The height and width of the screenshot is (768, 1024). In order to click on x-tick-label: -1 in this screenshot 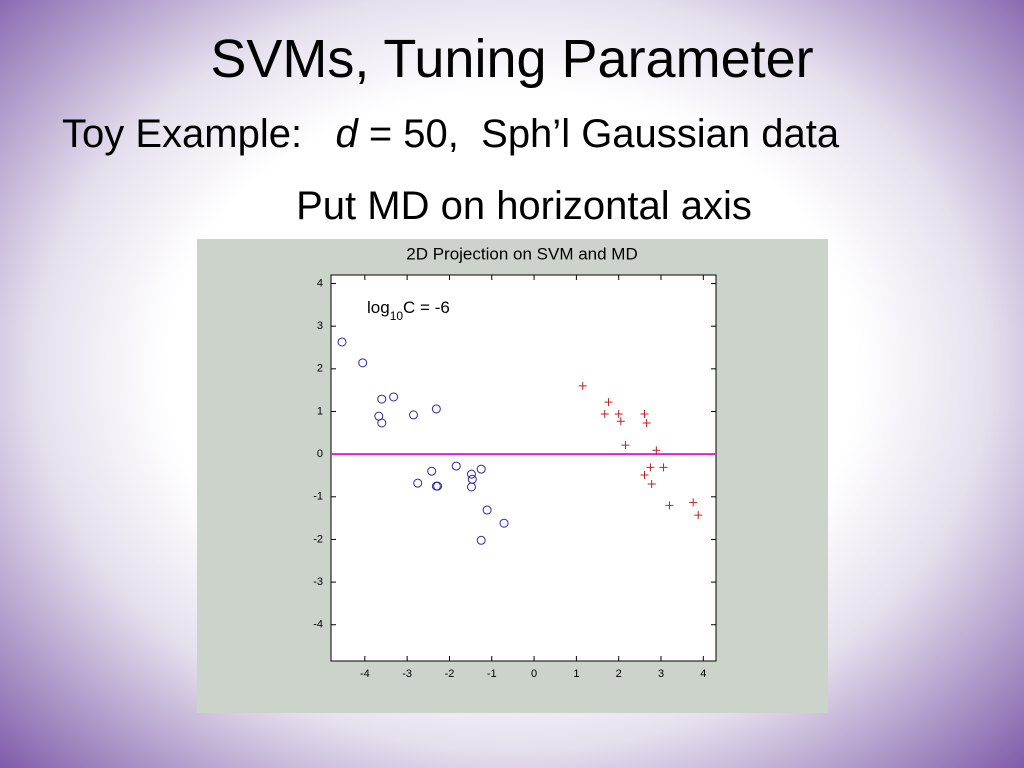, I will do `click(492, 674)`.